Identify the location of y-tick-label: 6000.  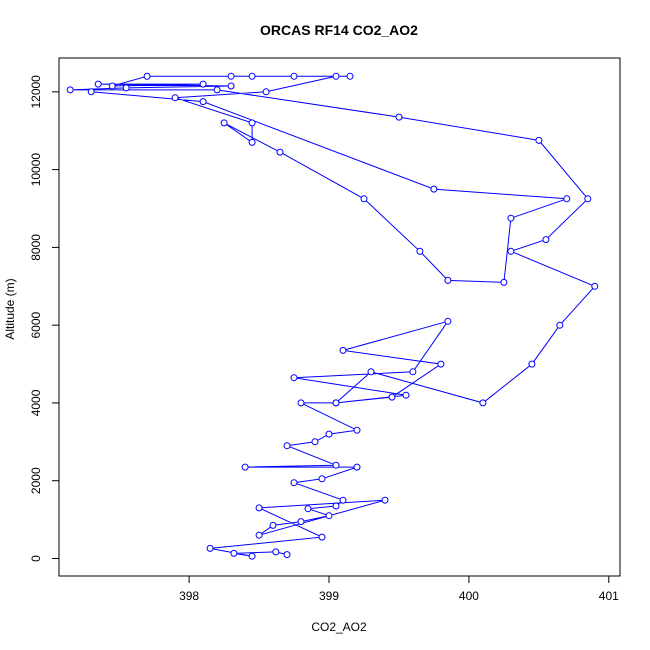
(36, 324).